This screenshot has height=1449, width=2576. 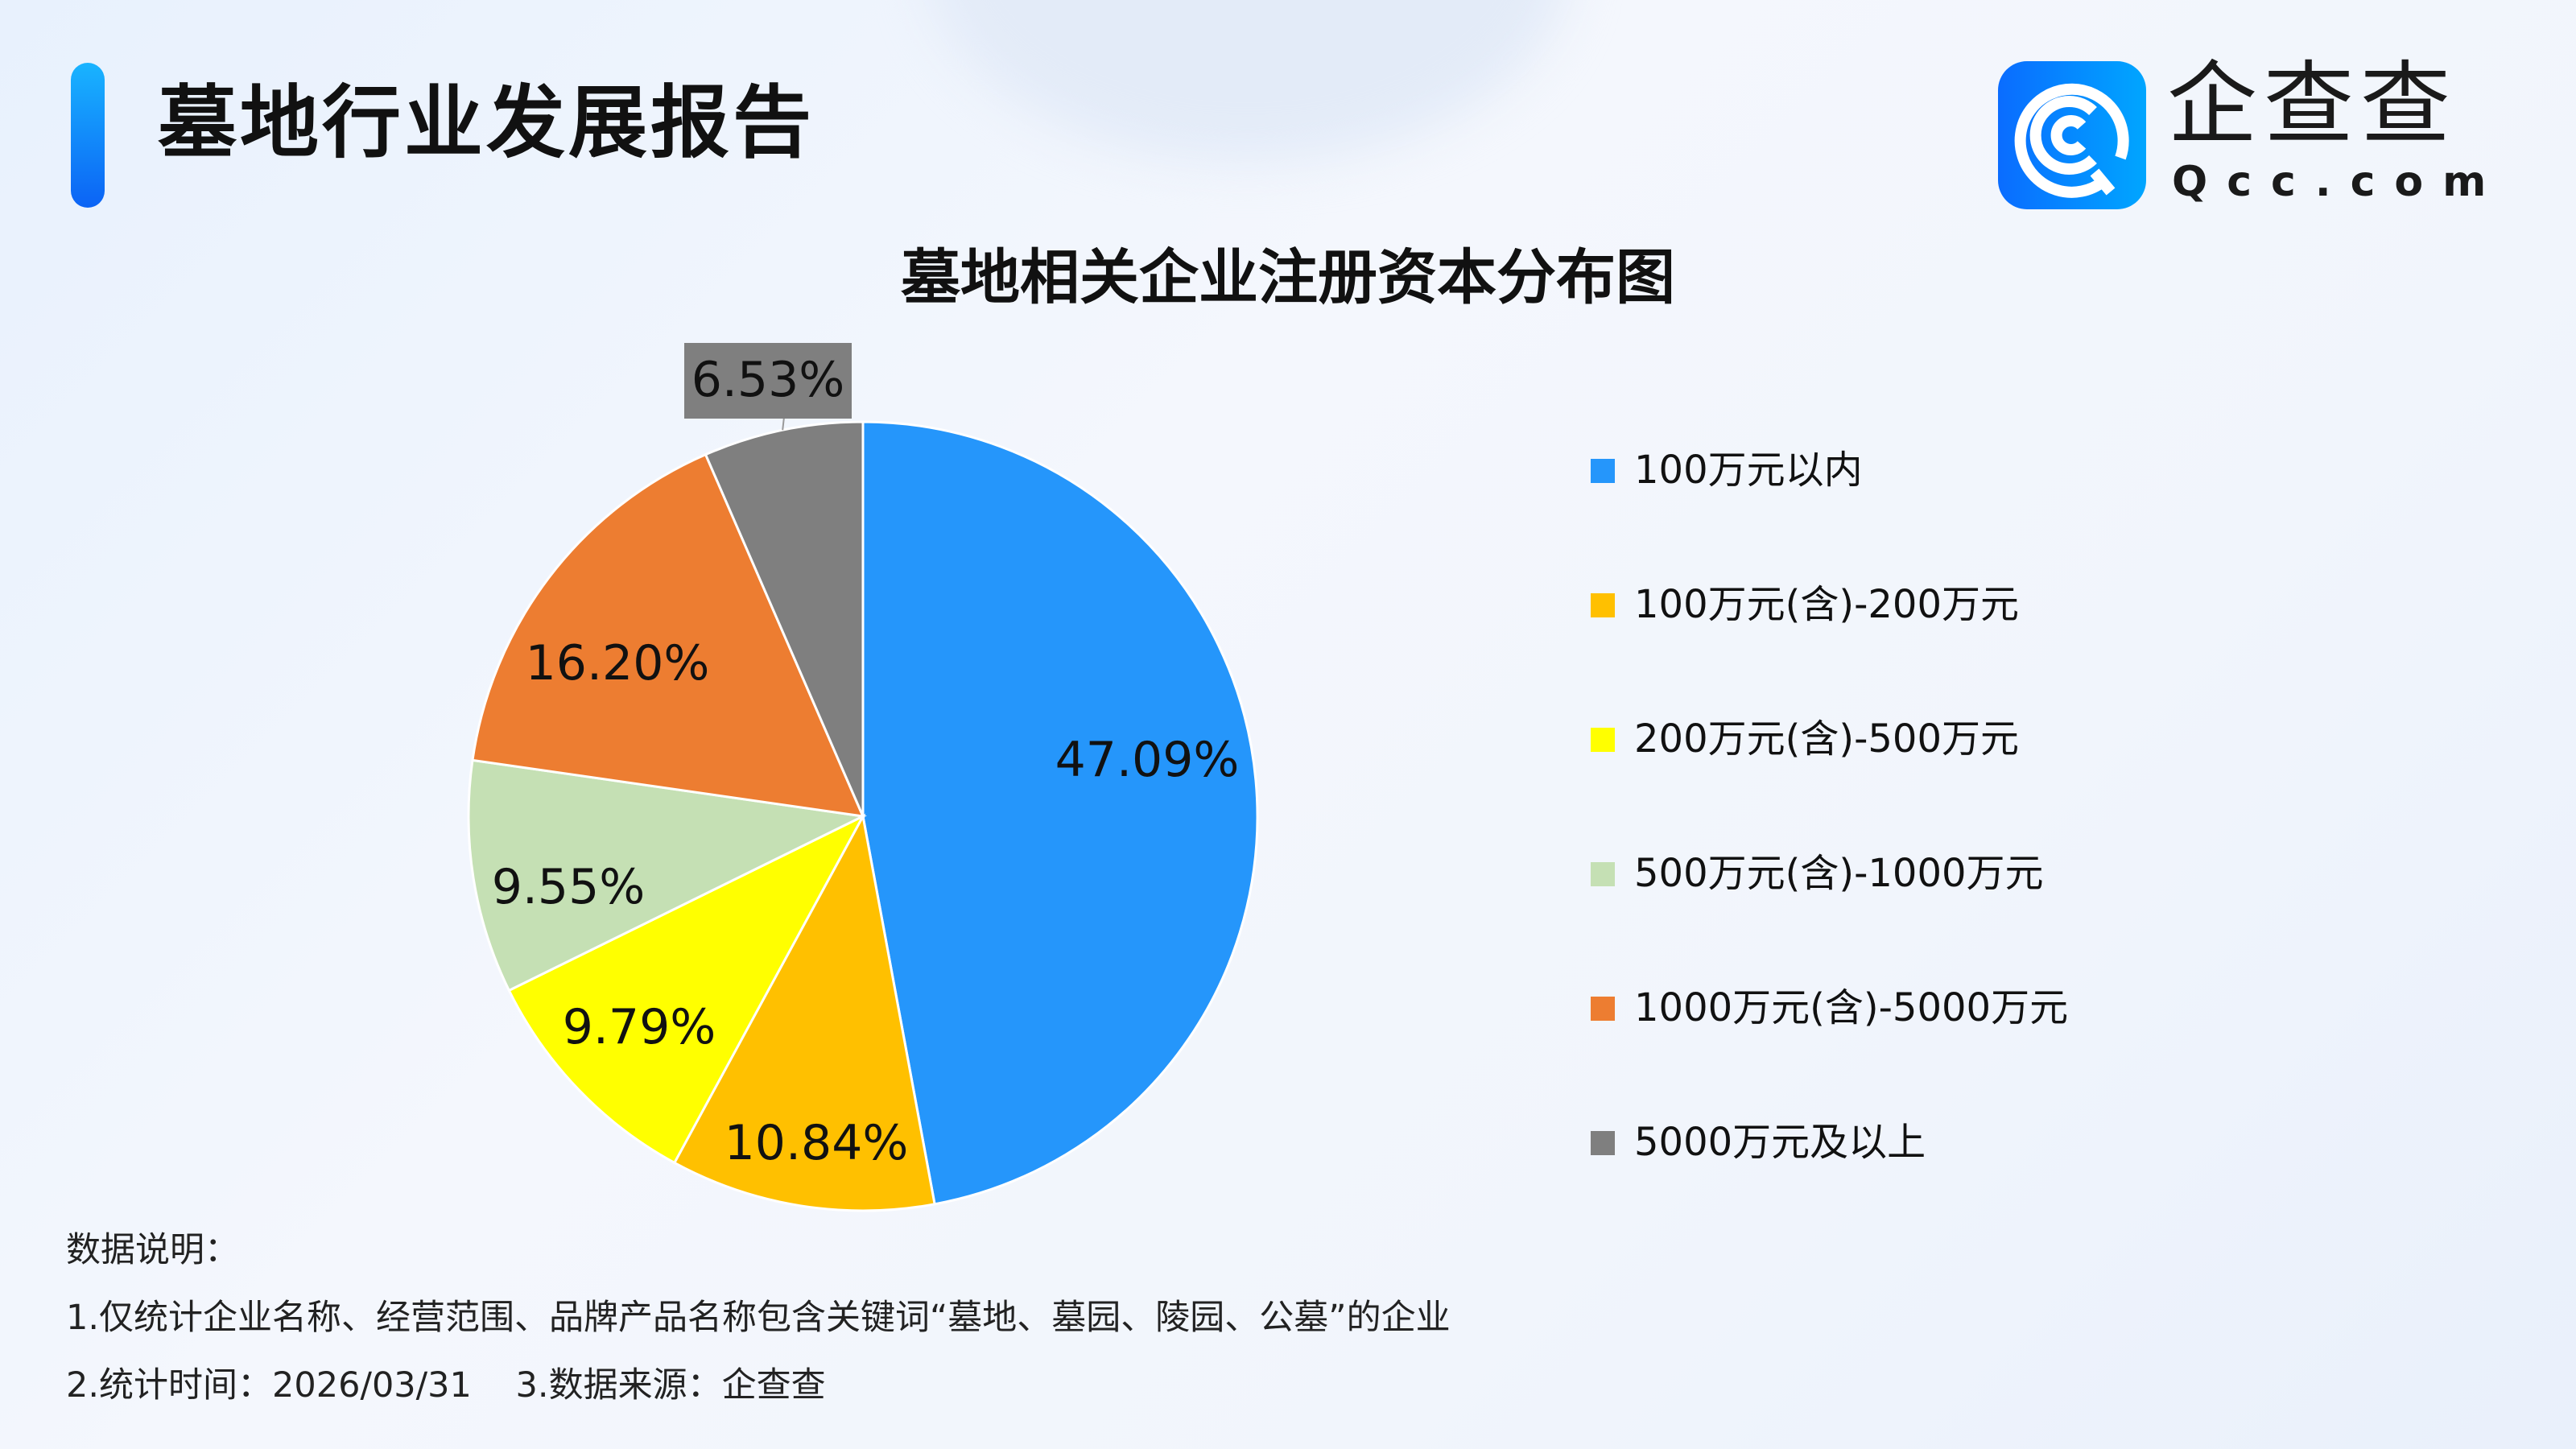 I want to click on legend-item: 100万元以内, so click(x=1727, y=471).